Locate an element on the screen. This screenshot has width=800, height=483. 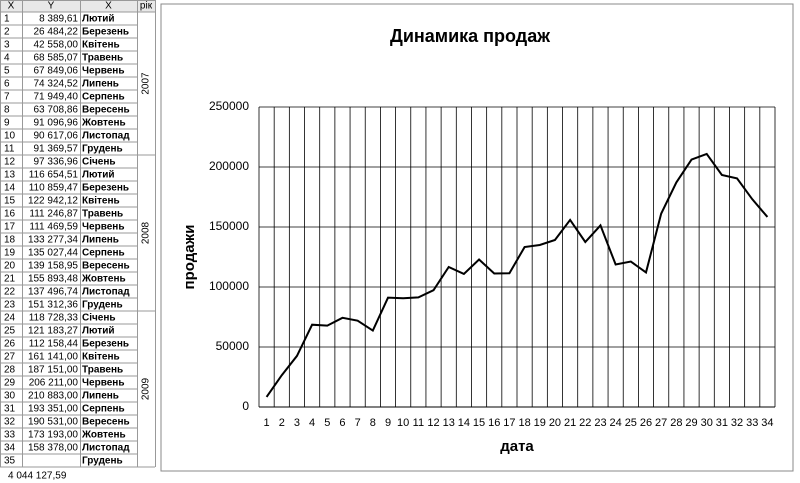
x-tick-label: 8 is located at coordinates (373, 423).